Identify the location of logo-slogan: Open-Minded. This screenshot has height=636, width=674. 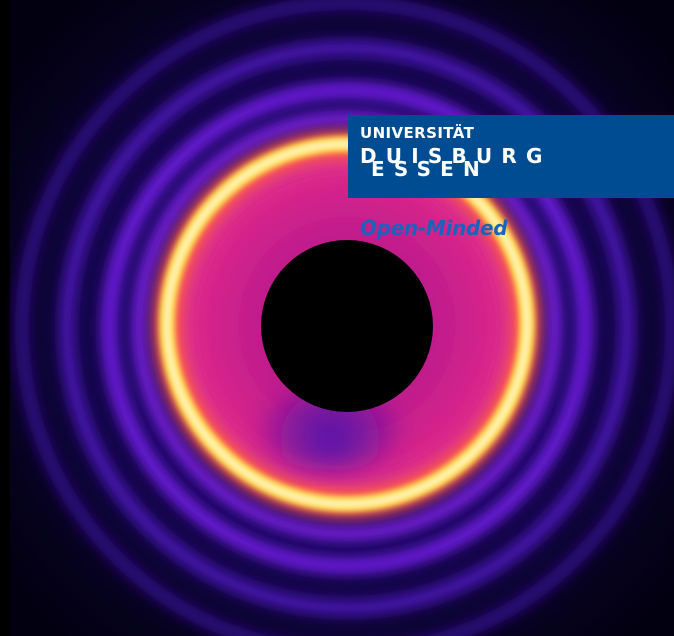
(434, 228).